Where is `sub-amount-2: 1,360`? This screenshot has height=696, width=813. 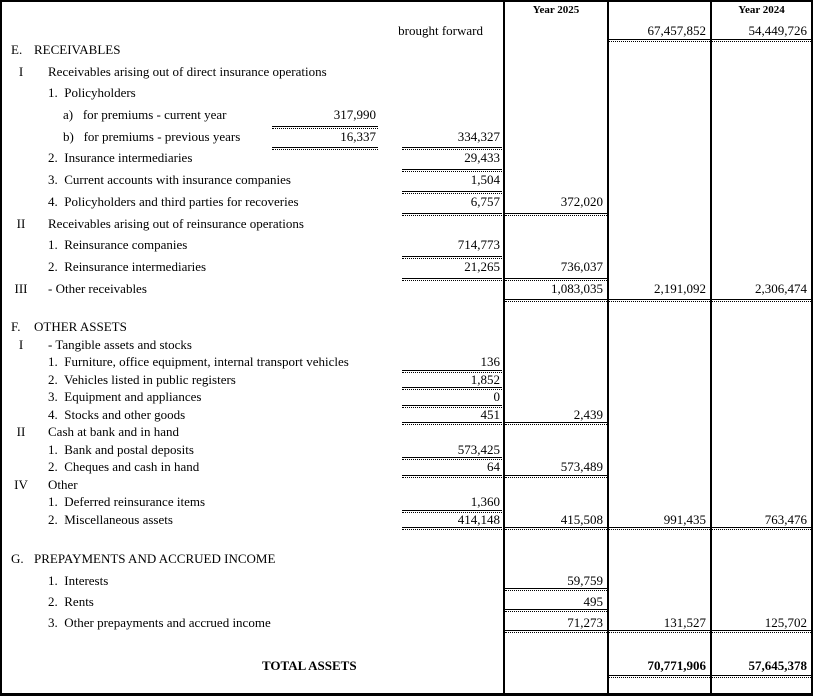 sub-amount-2: 1,360 is located at coordinates (452, 504).